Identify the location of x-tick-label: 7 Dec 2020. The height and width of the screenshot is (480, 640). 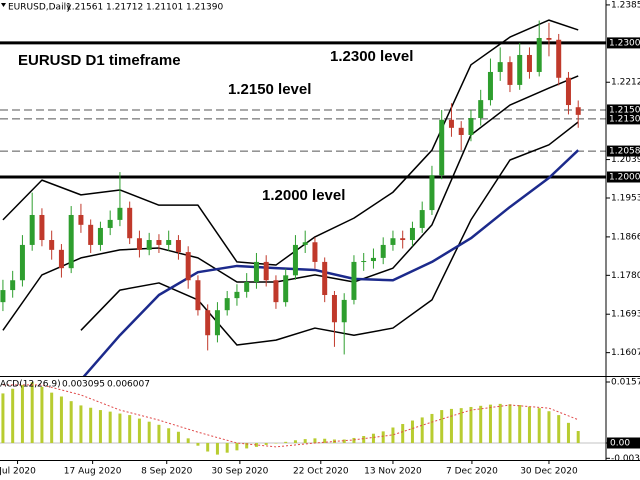
(472, 472).